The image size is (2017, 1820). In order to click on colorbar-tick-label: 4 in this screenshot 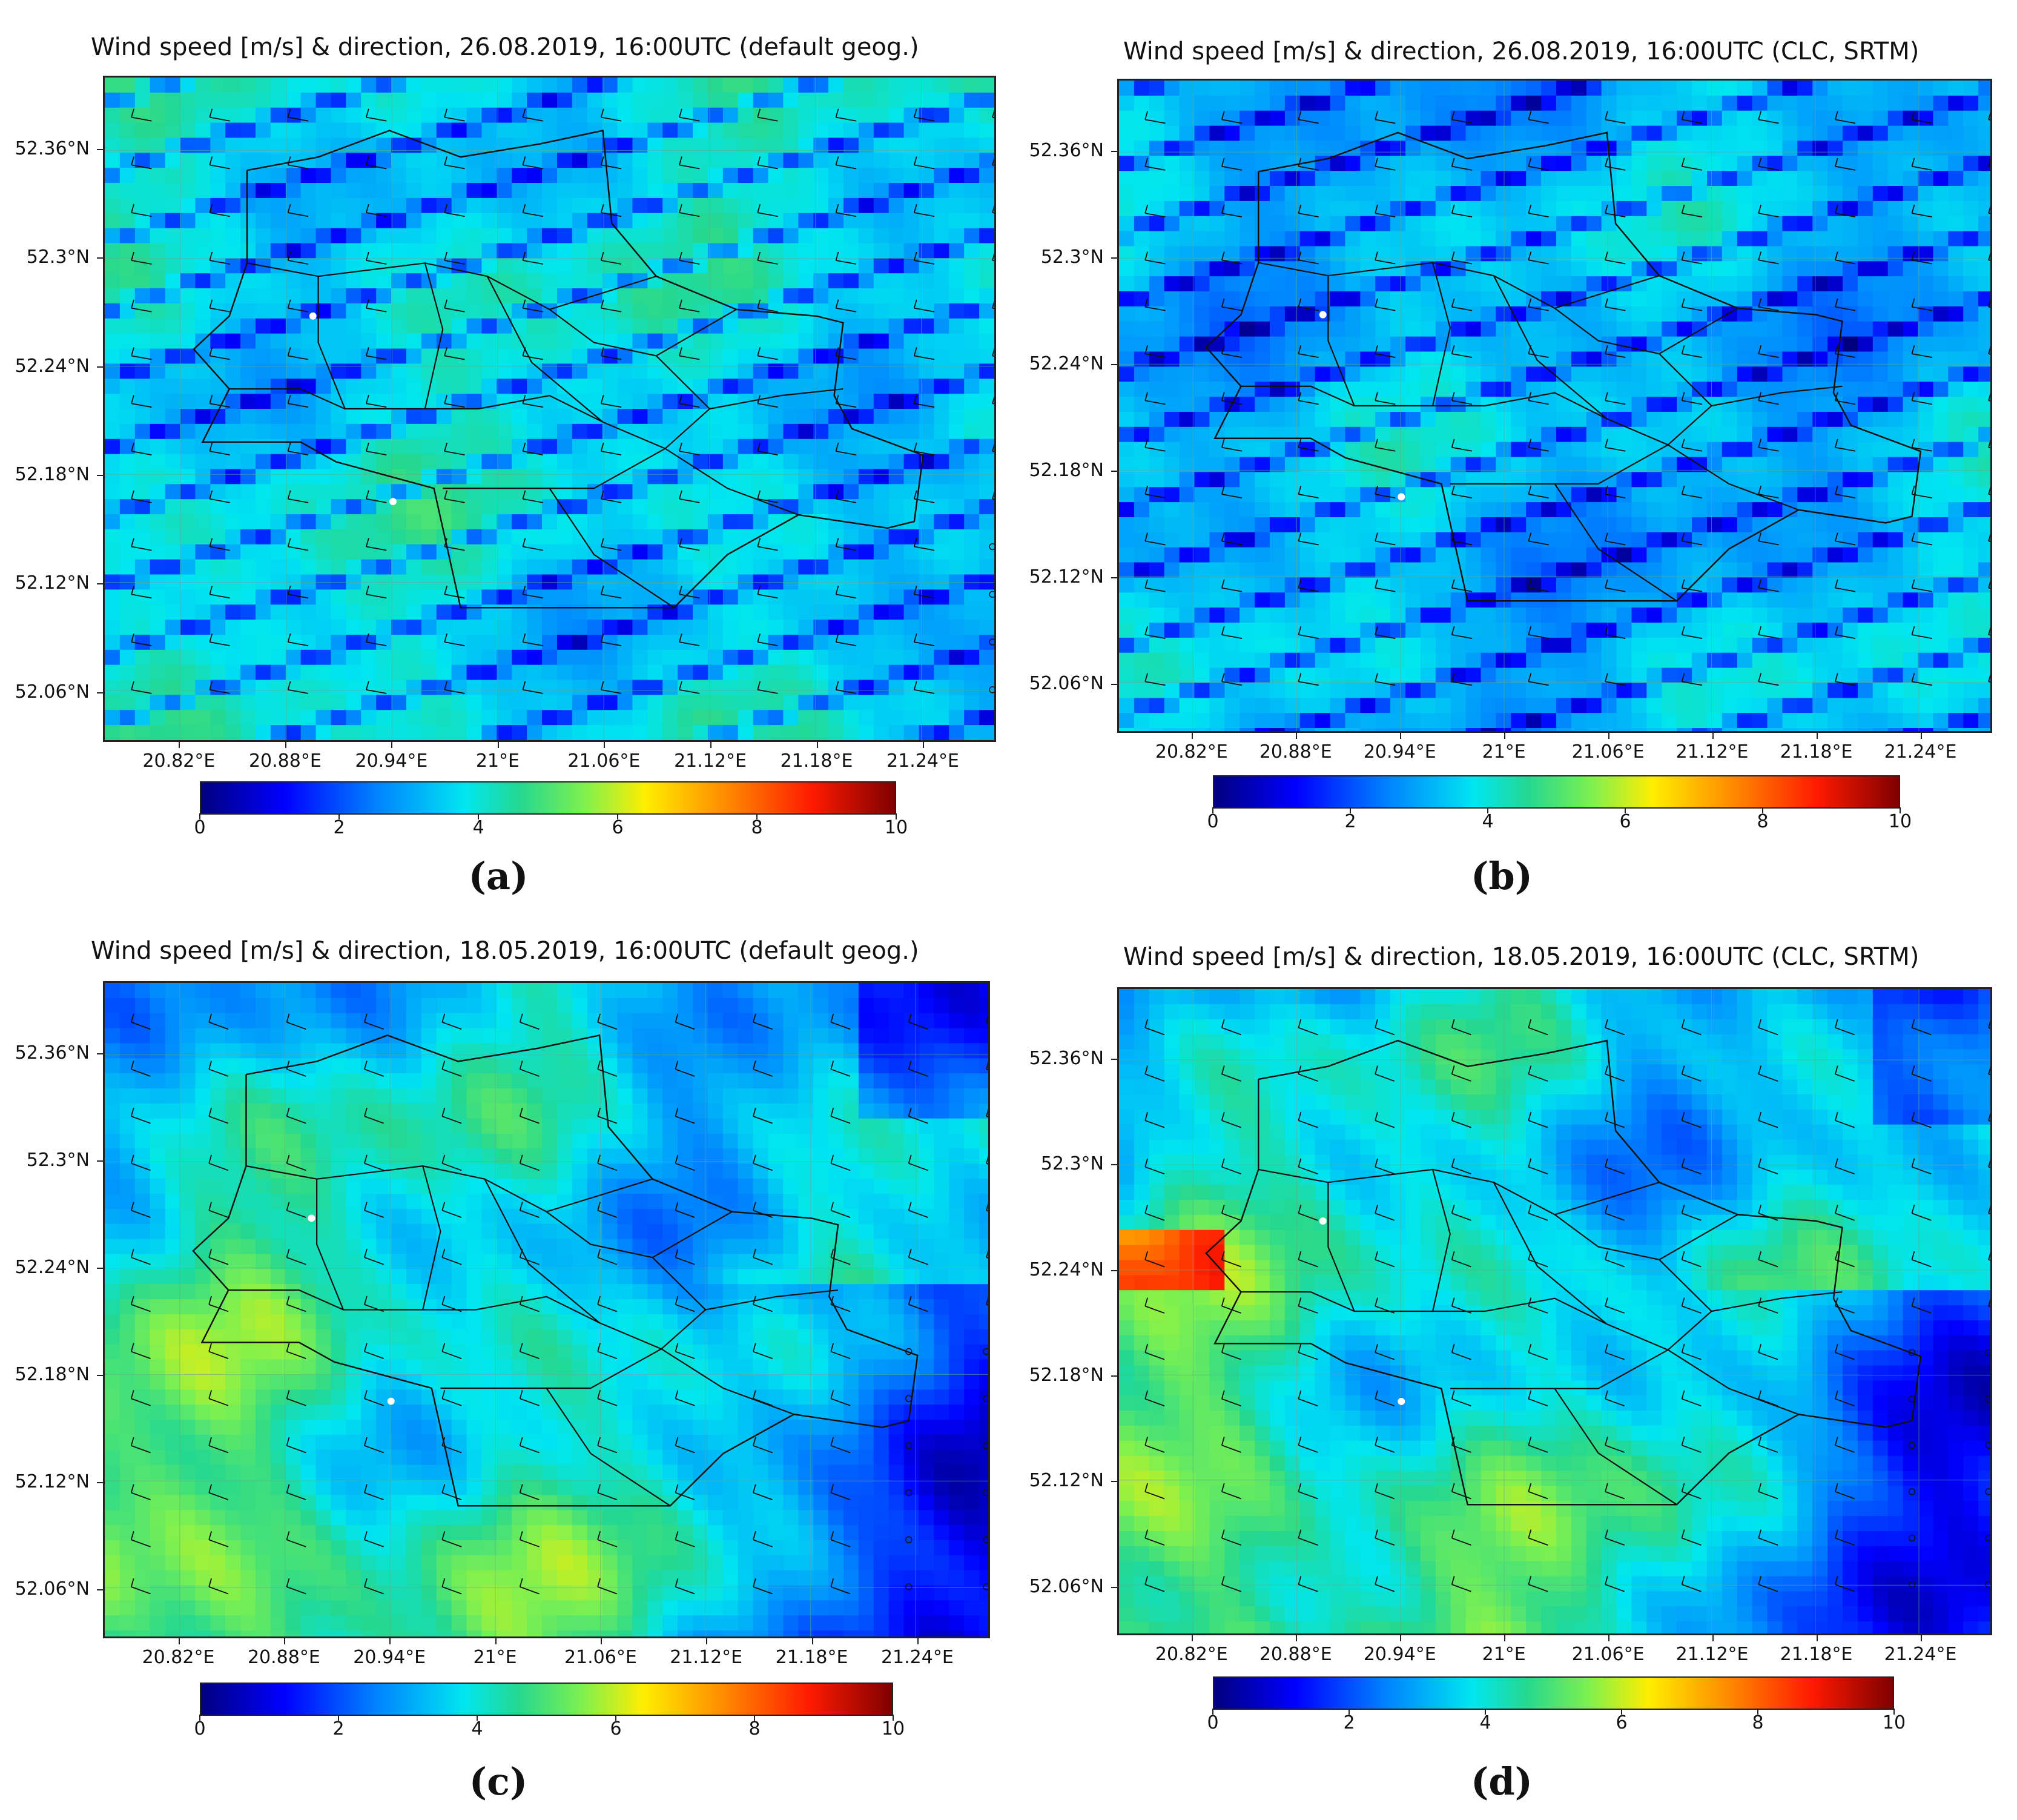, I will do `click(478, 827)`.